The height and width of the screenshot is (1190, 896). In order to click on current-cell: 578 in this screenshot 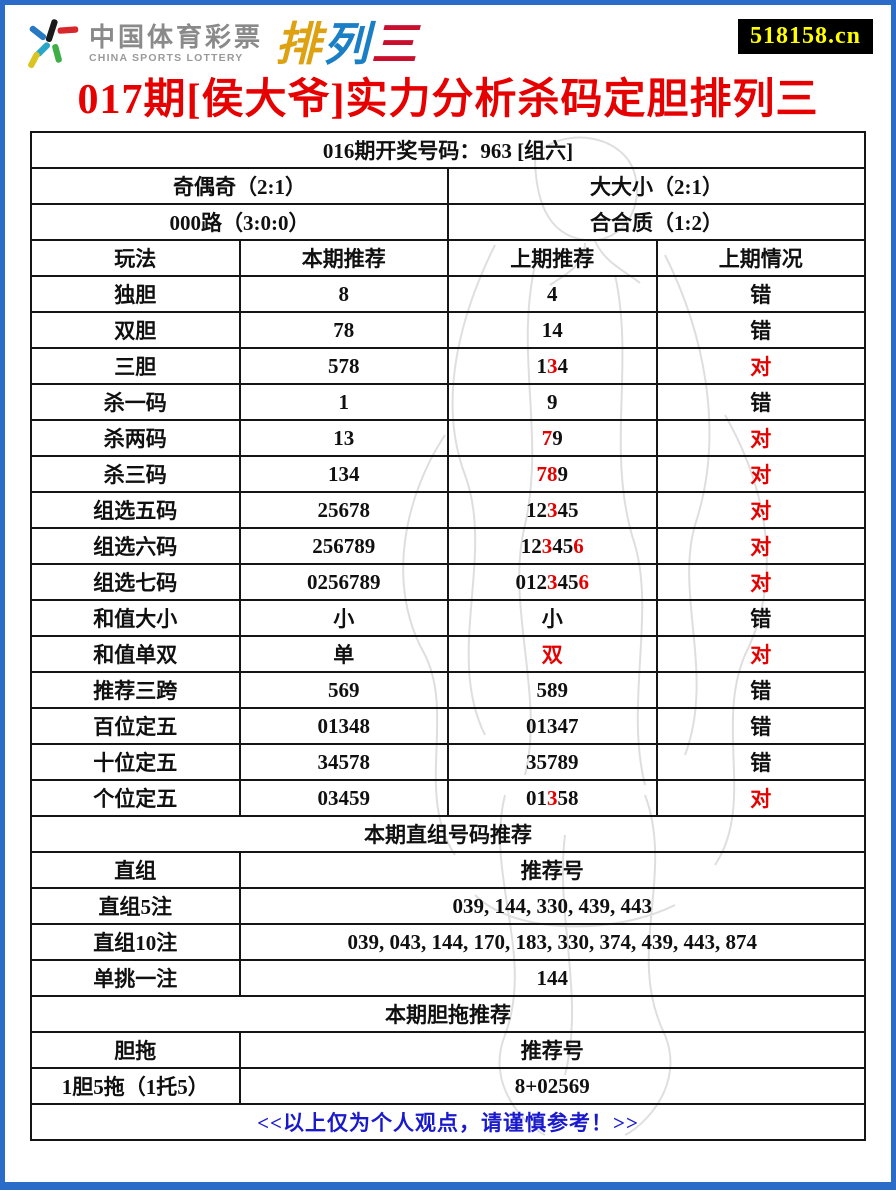, I will do `click(343, 366)`.